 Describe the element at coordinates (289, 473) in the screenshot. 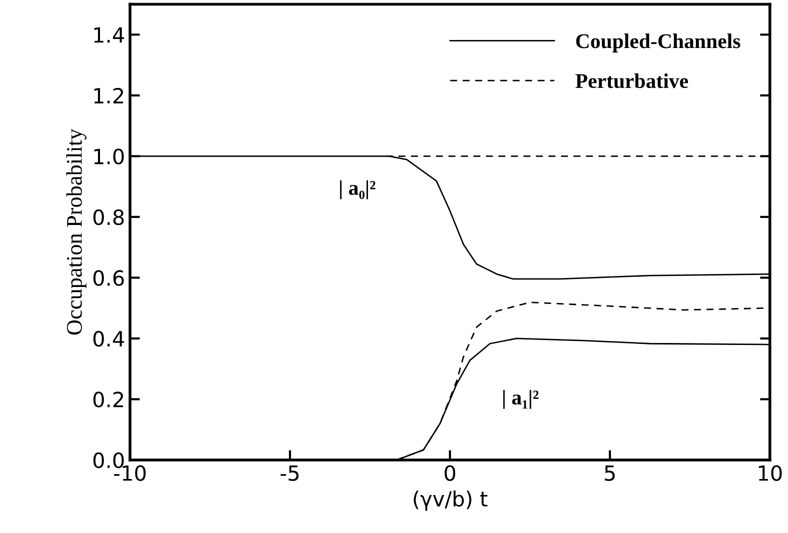

I see `x-tick-label: -5` at that location.